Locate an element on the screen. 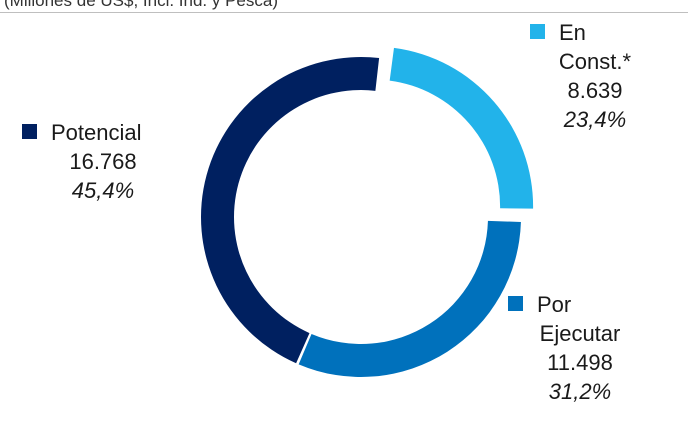  slice-name-potencial: Potencial is located at coordinates (96, 132).